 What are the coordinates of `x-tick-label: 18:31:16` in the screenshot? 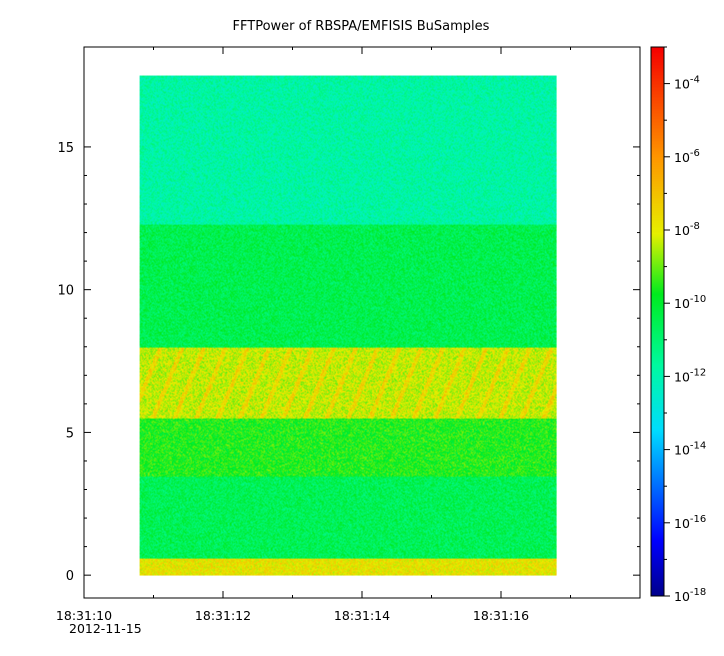 It's located at (501, 615).